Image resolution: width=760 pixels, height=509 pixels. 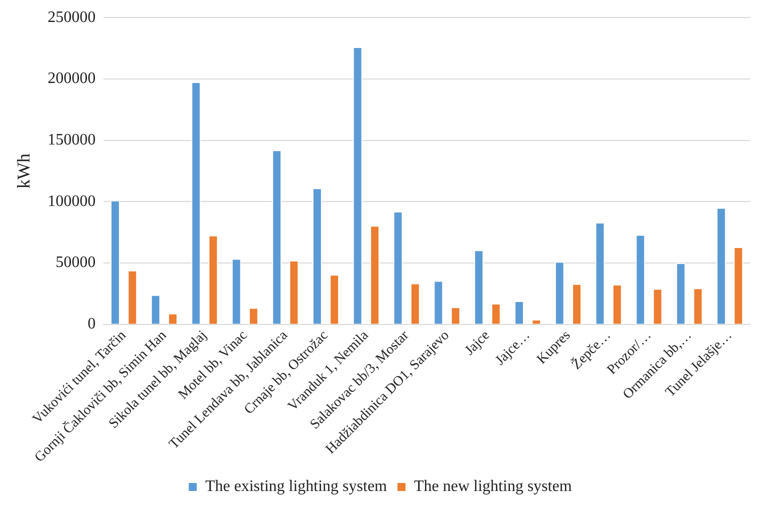 I want to click on legend-label: The new lighting system, so click(x=493, y=487).